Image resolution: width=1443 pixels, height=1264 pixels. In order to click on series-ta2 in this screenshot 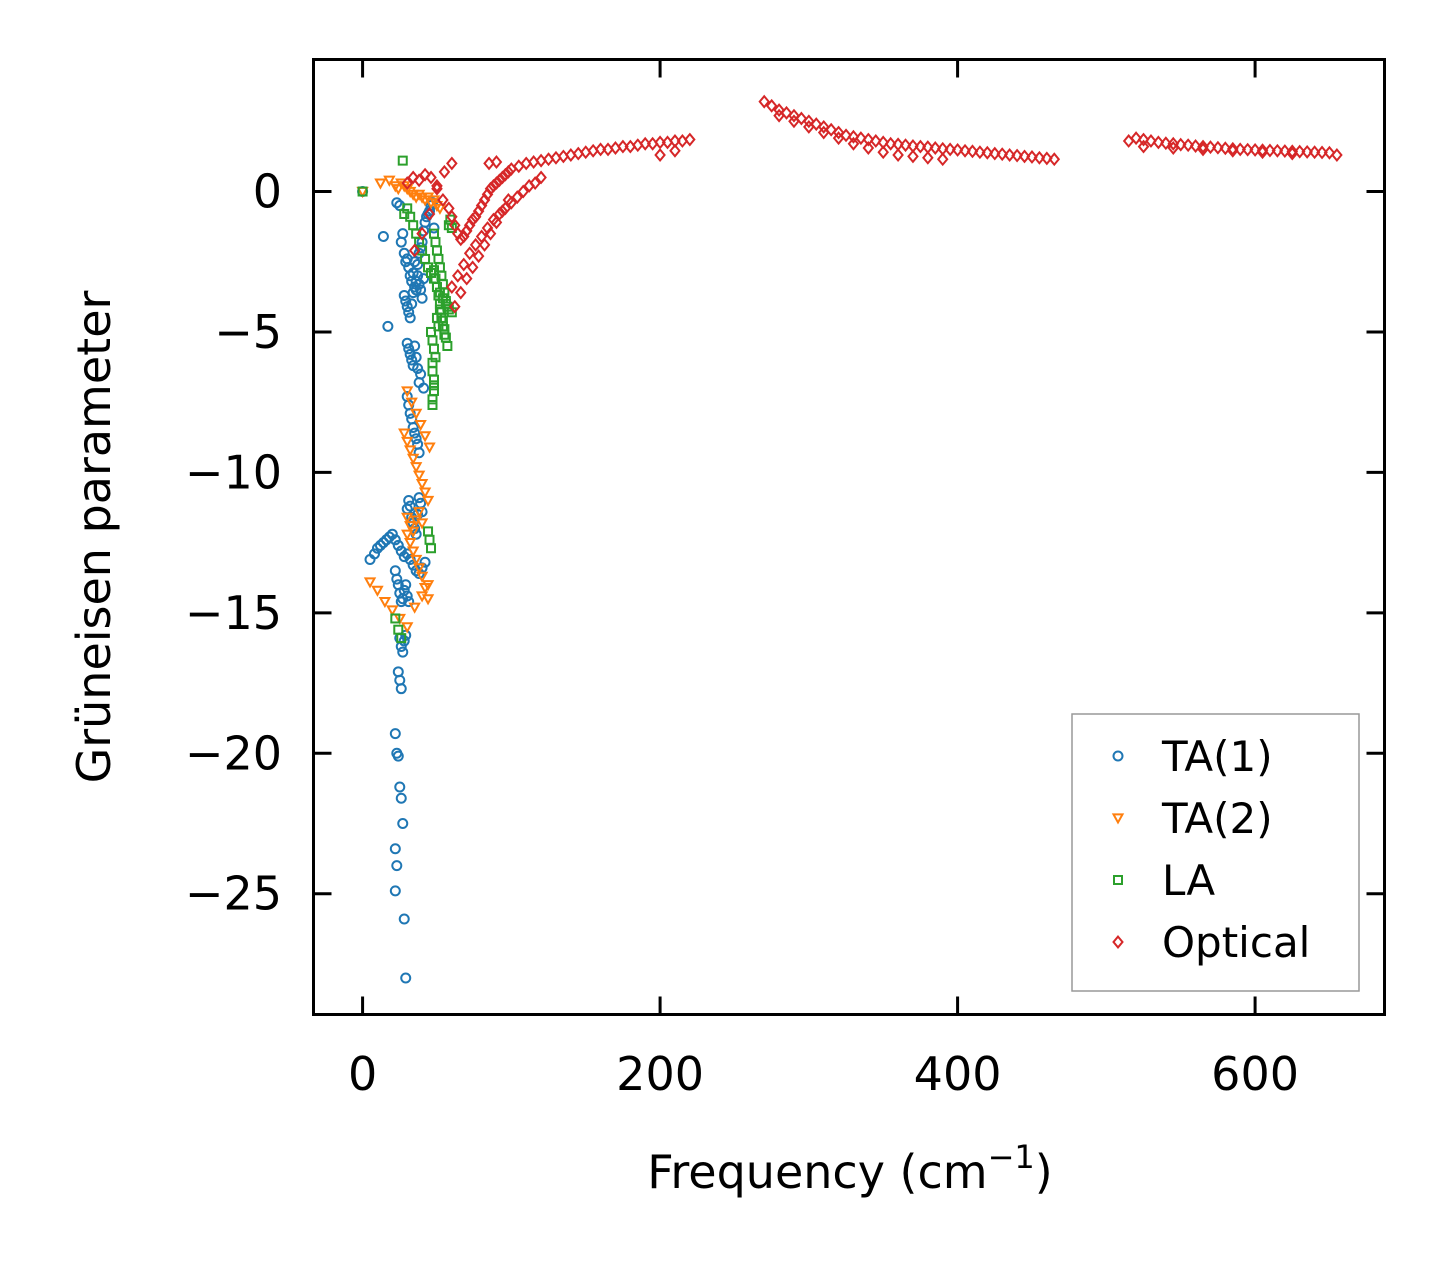, I will do `click(401, 404)`.